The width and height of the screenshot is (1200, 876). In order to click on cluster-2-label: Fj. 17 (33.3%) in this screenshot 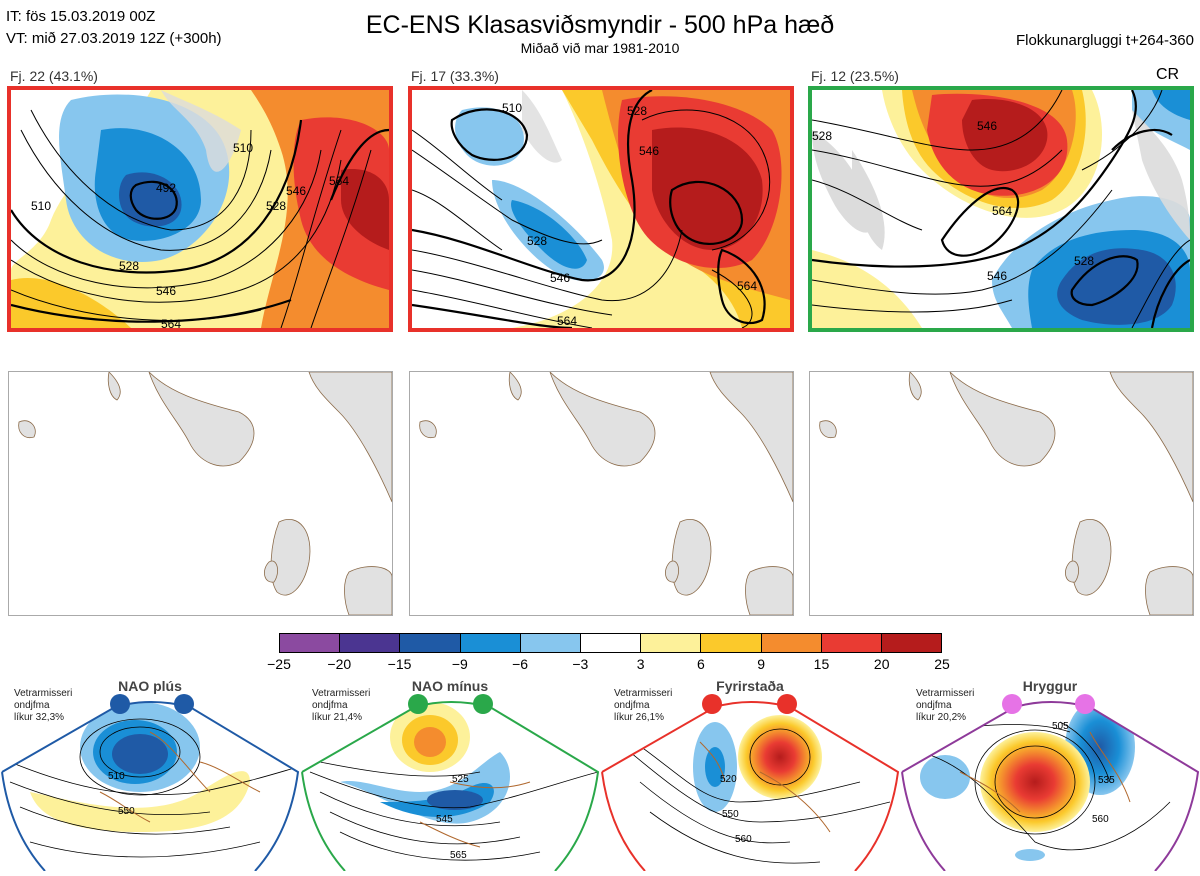, I will do `click(455, 76)`.